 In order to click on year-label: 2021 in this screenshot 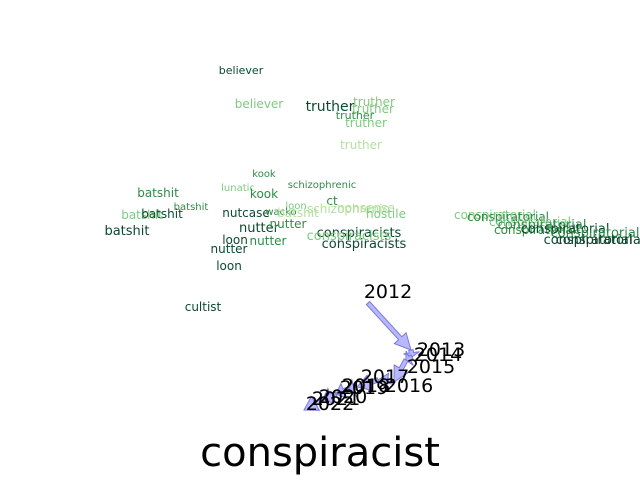, I will do `click(336, 399)`.